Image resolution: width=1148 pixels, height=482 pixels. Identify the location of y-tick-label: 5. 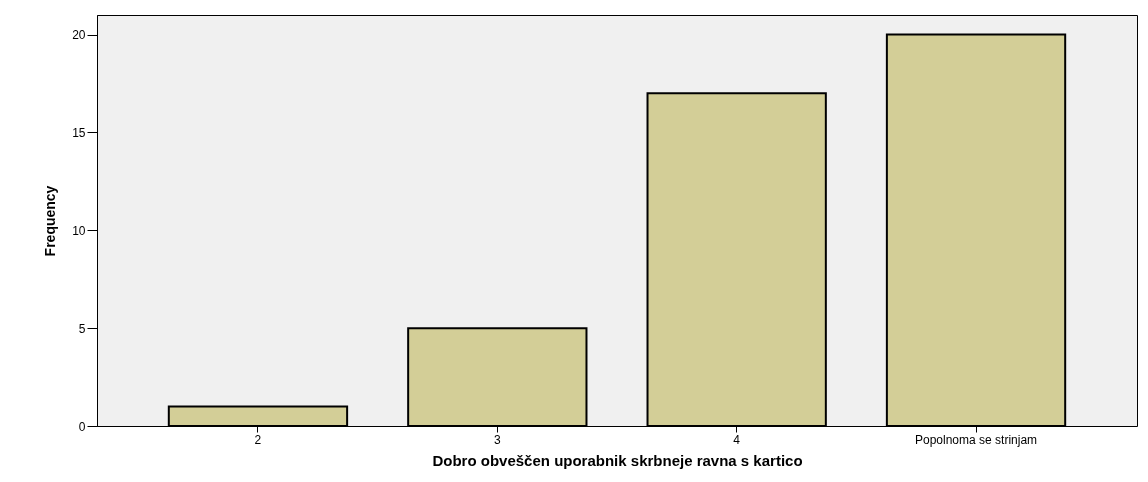
(82, 328).